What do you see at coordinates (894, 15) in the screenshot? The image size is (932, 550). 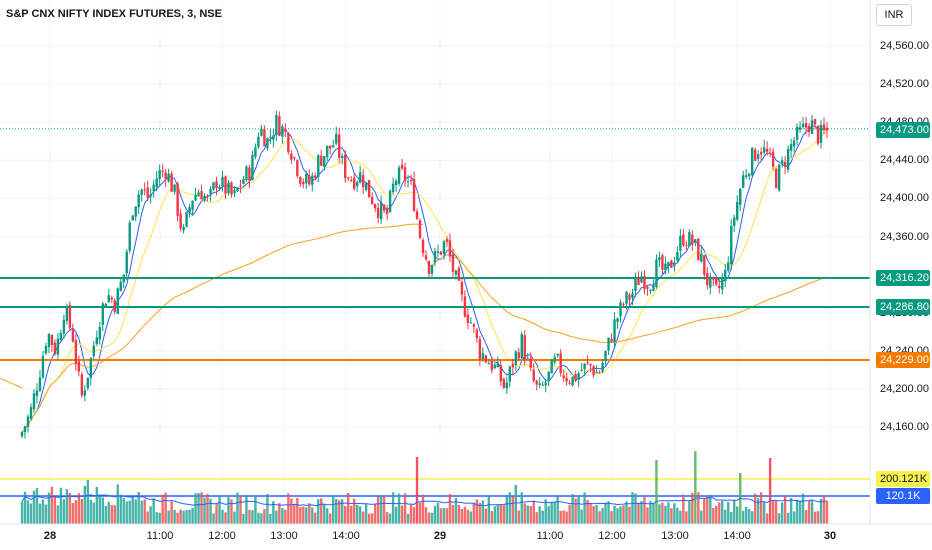 I see `currency-button: INR` at bounding box center [894, 15].